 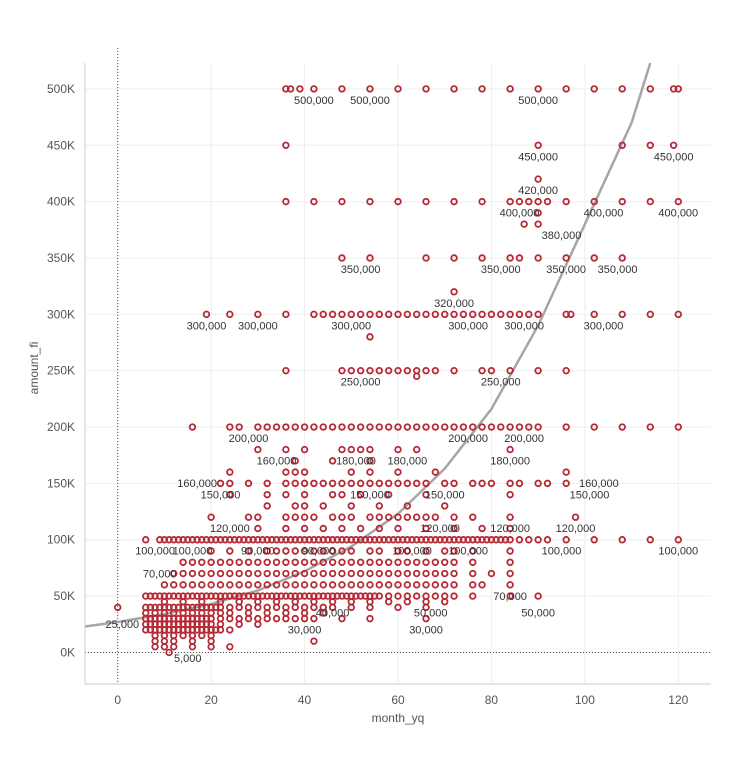 What do you see at coordinates (117, 700) in the screenshot?
I see `x-tick-label: 0` at bounding box center [117, 700].